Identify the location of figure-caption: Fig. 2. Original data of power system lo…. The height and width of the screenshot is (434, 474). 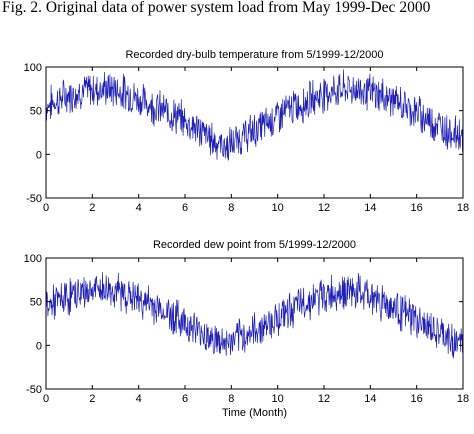
(216, 8).